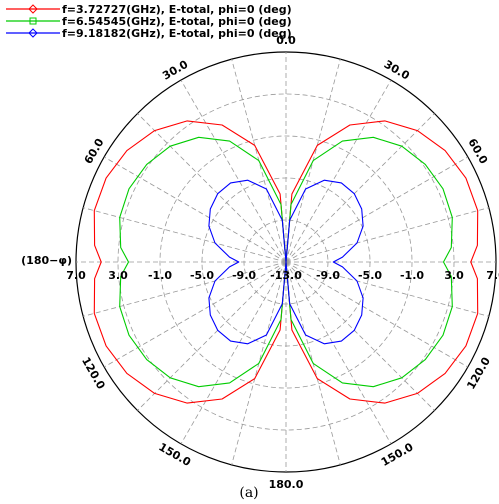  Describe the element at coordinates (33, 21) in the screenshot. I see `legend-marker-square` at that location.